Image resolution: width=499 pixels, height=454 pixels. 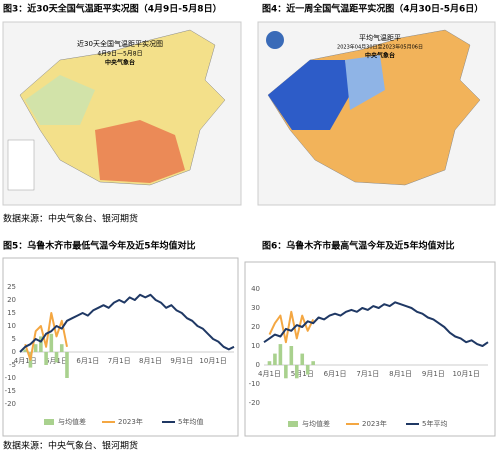 I want to click on x-tick-label: 5月1日, so click(x=302, y=374).